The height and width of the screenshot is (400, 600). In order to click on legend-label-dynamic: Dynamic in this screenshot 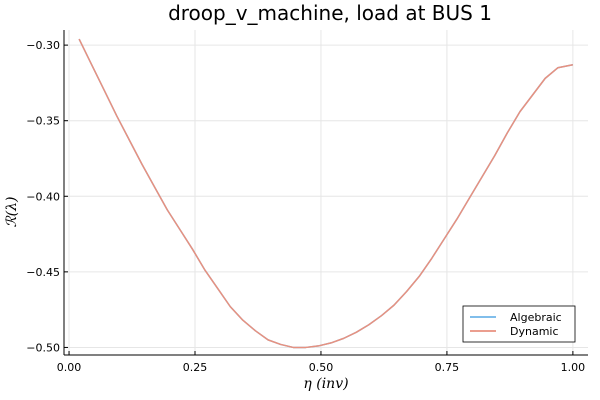, I will do `click(534, 331)`.